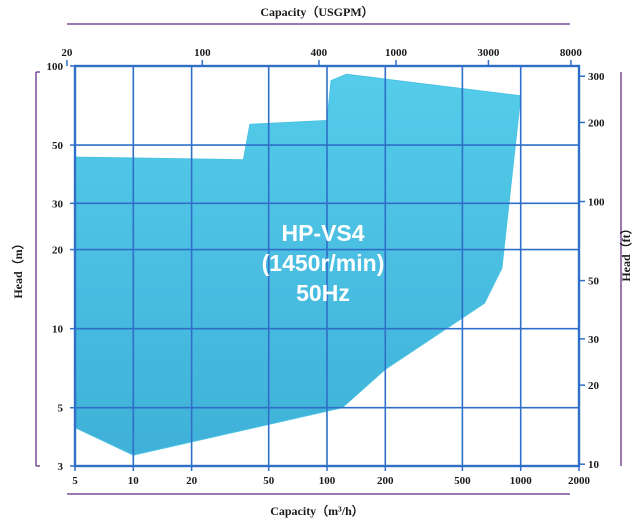  What do you see at coordinates (596, 123) in the screenshot?
I see `y-right-tick-label: 200` at bounding box center [596, 123].